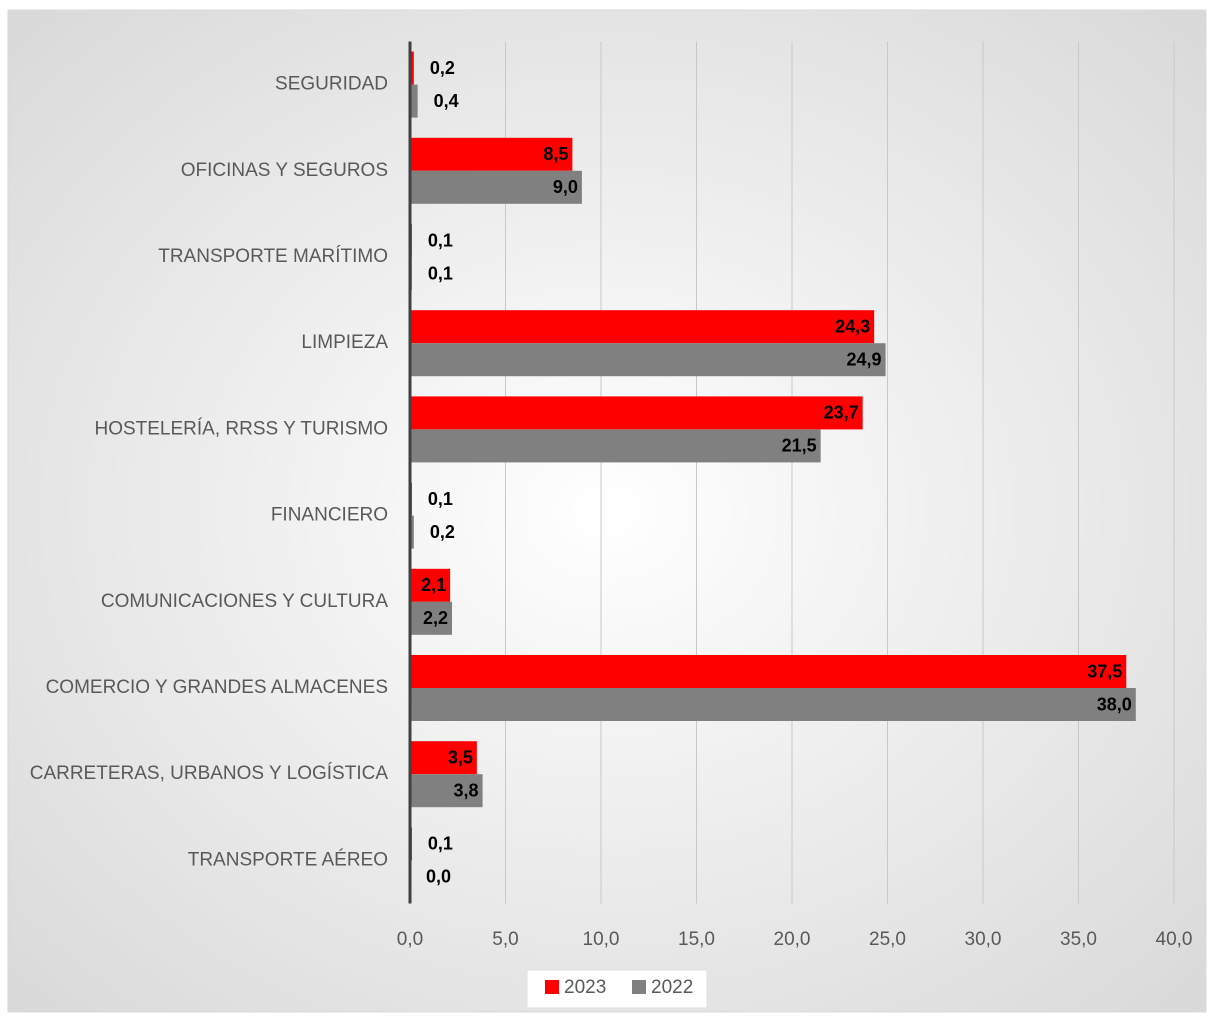  I want to click on value-label: 23,7, so click(841, 413).